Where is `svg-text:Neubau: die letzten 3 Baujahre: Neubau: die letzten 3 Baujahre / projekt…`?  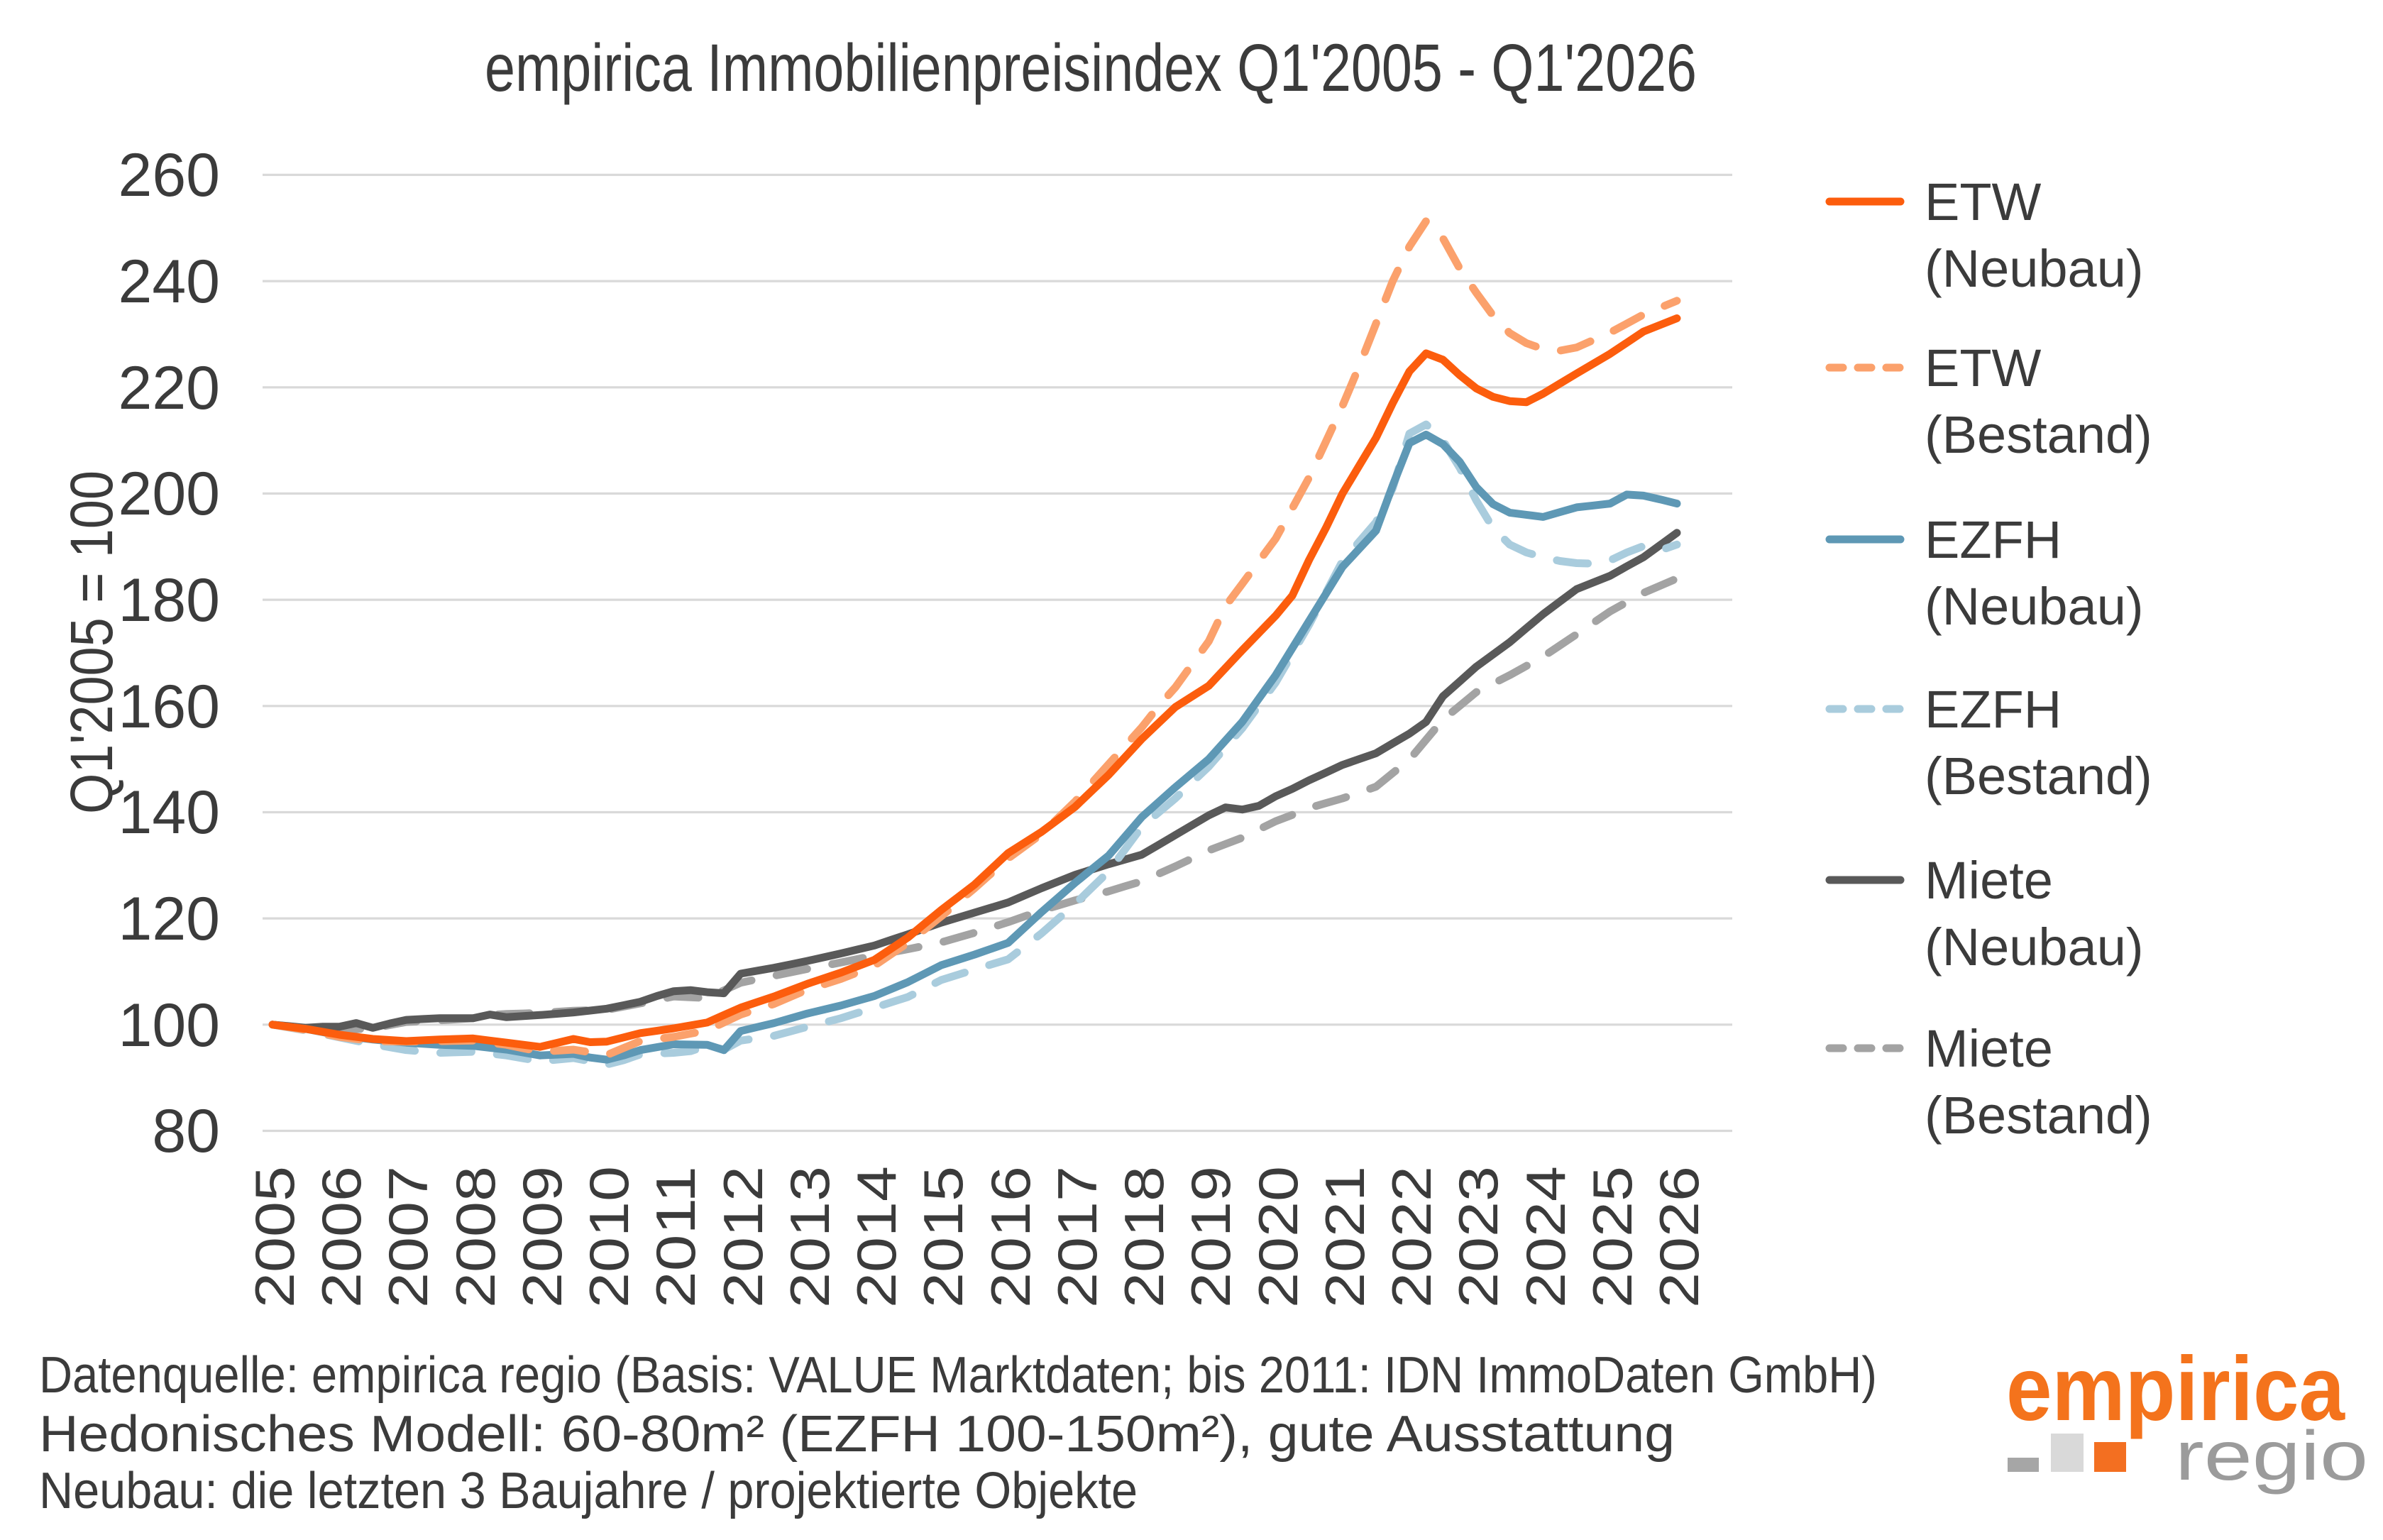 svg-text:Neubau: die letzten 3 Baujahre: Neubau: die letzten 3 Baujahre / projekt… is located at coordinates (588, 1491).